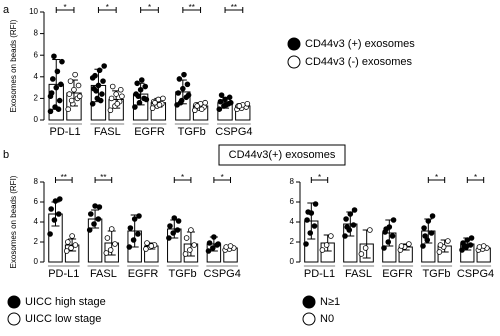  I want to click on x-tick-label: EGFR, so click(397, 274).